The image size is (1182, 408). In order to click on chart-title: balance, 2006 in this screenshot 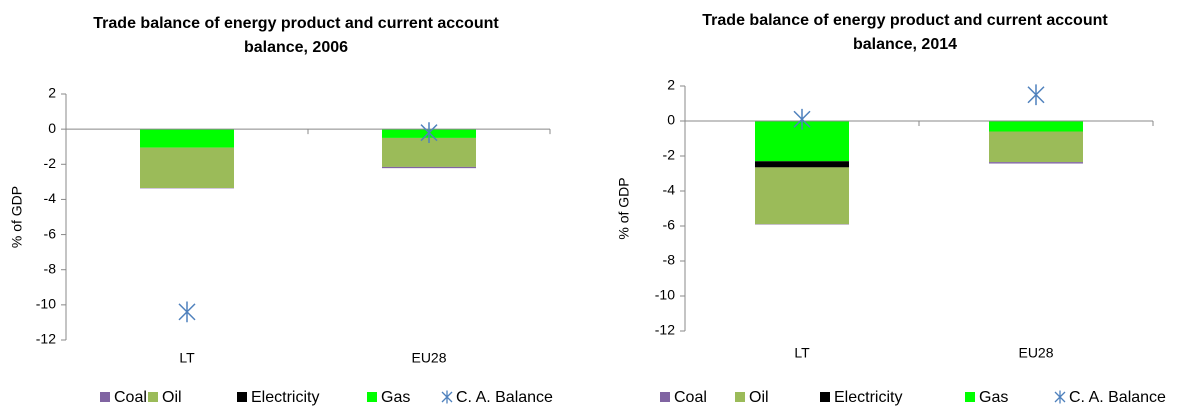, I will do `click(296, 47)`.